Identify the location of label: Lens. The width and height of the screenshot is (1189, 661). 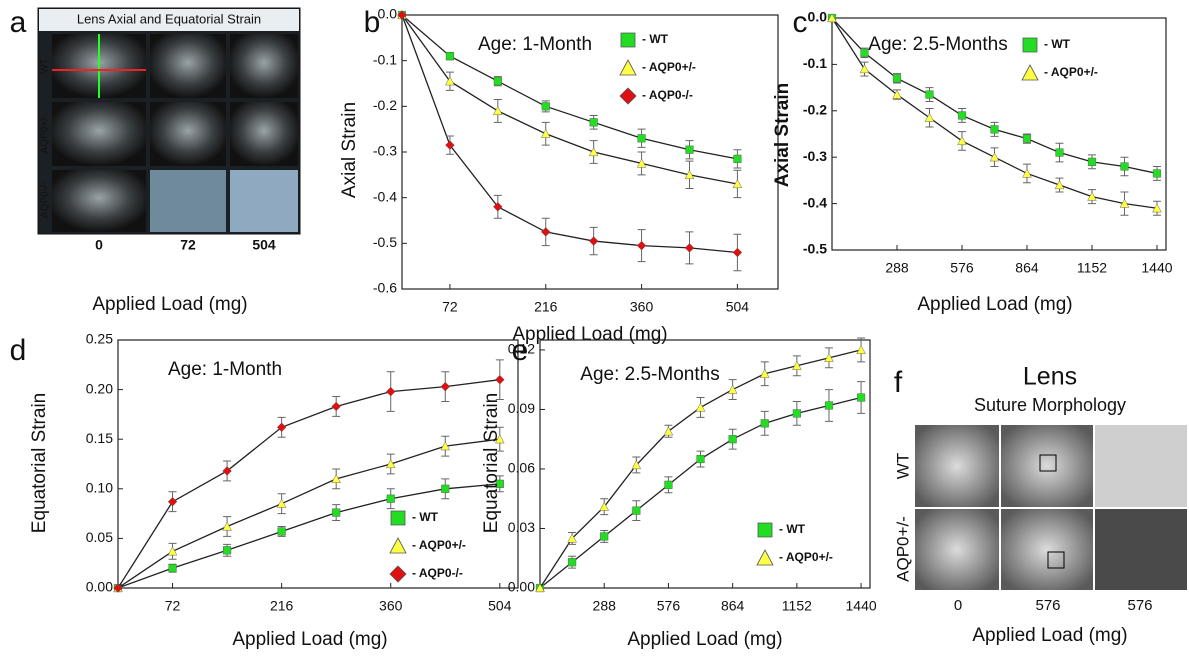
(1050, 377).